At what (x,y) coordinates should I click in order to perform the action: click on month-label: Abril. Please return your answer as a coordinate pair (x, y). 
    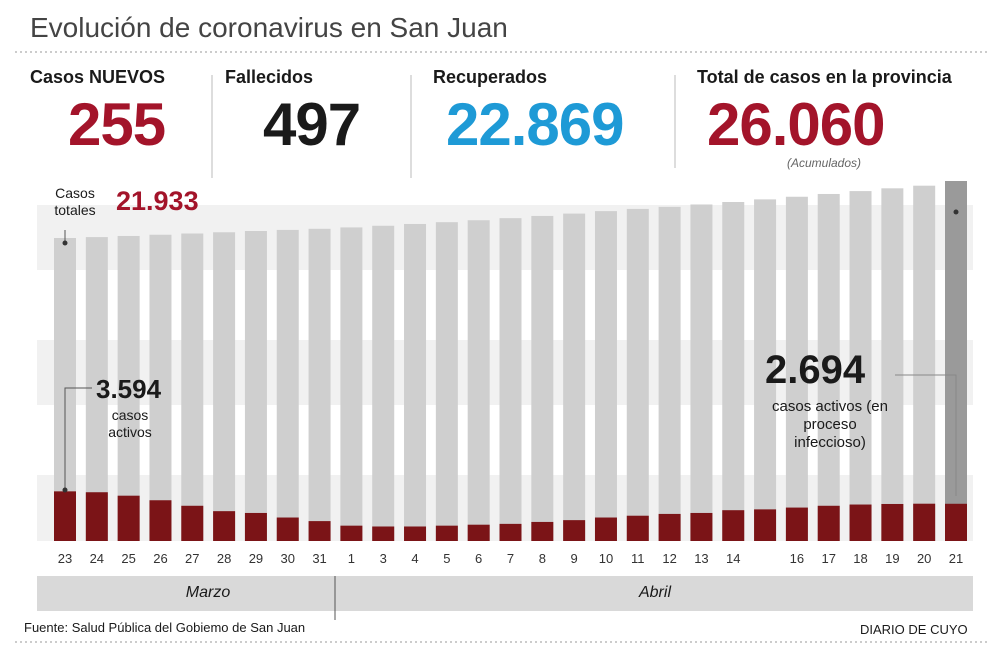
    Looking at the image, I should click on (654, 592).